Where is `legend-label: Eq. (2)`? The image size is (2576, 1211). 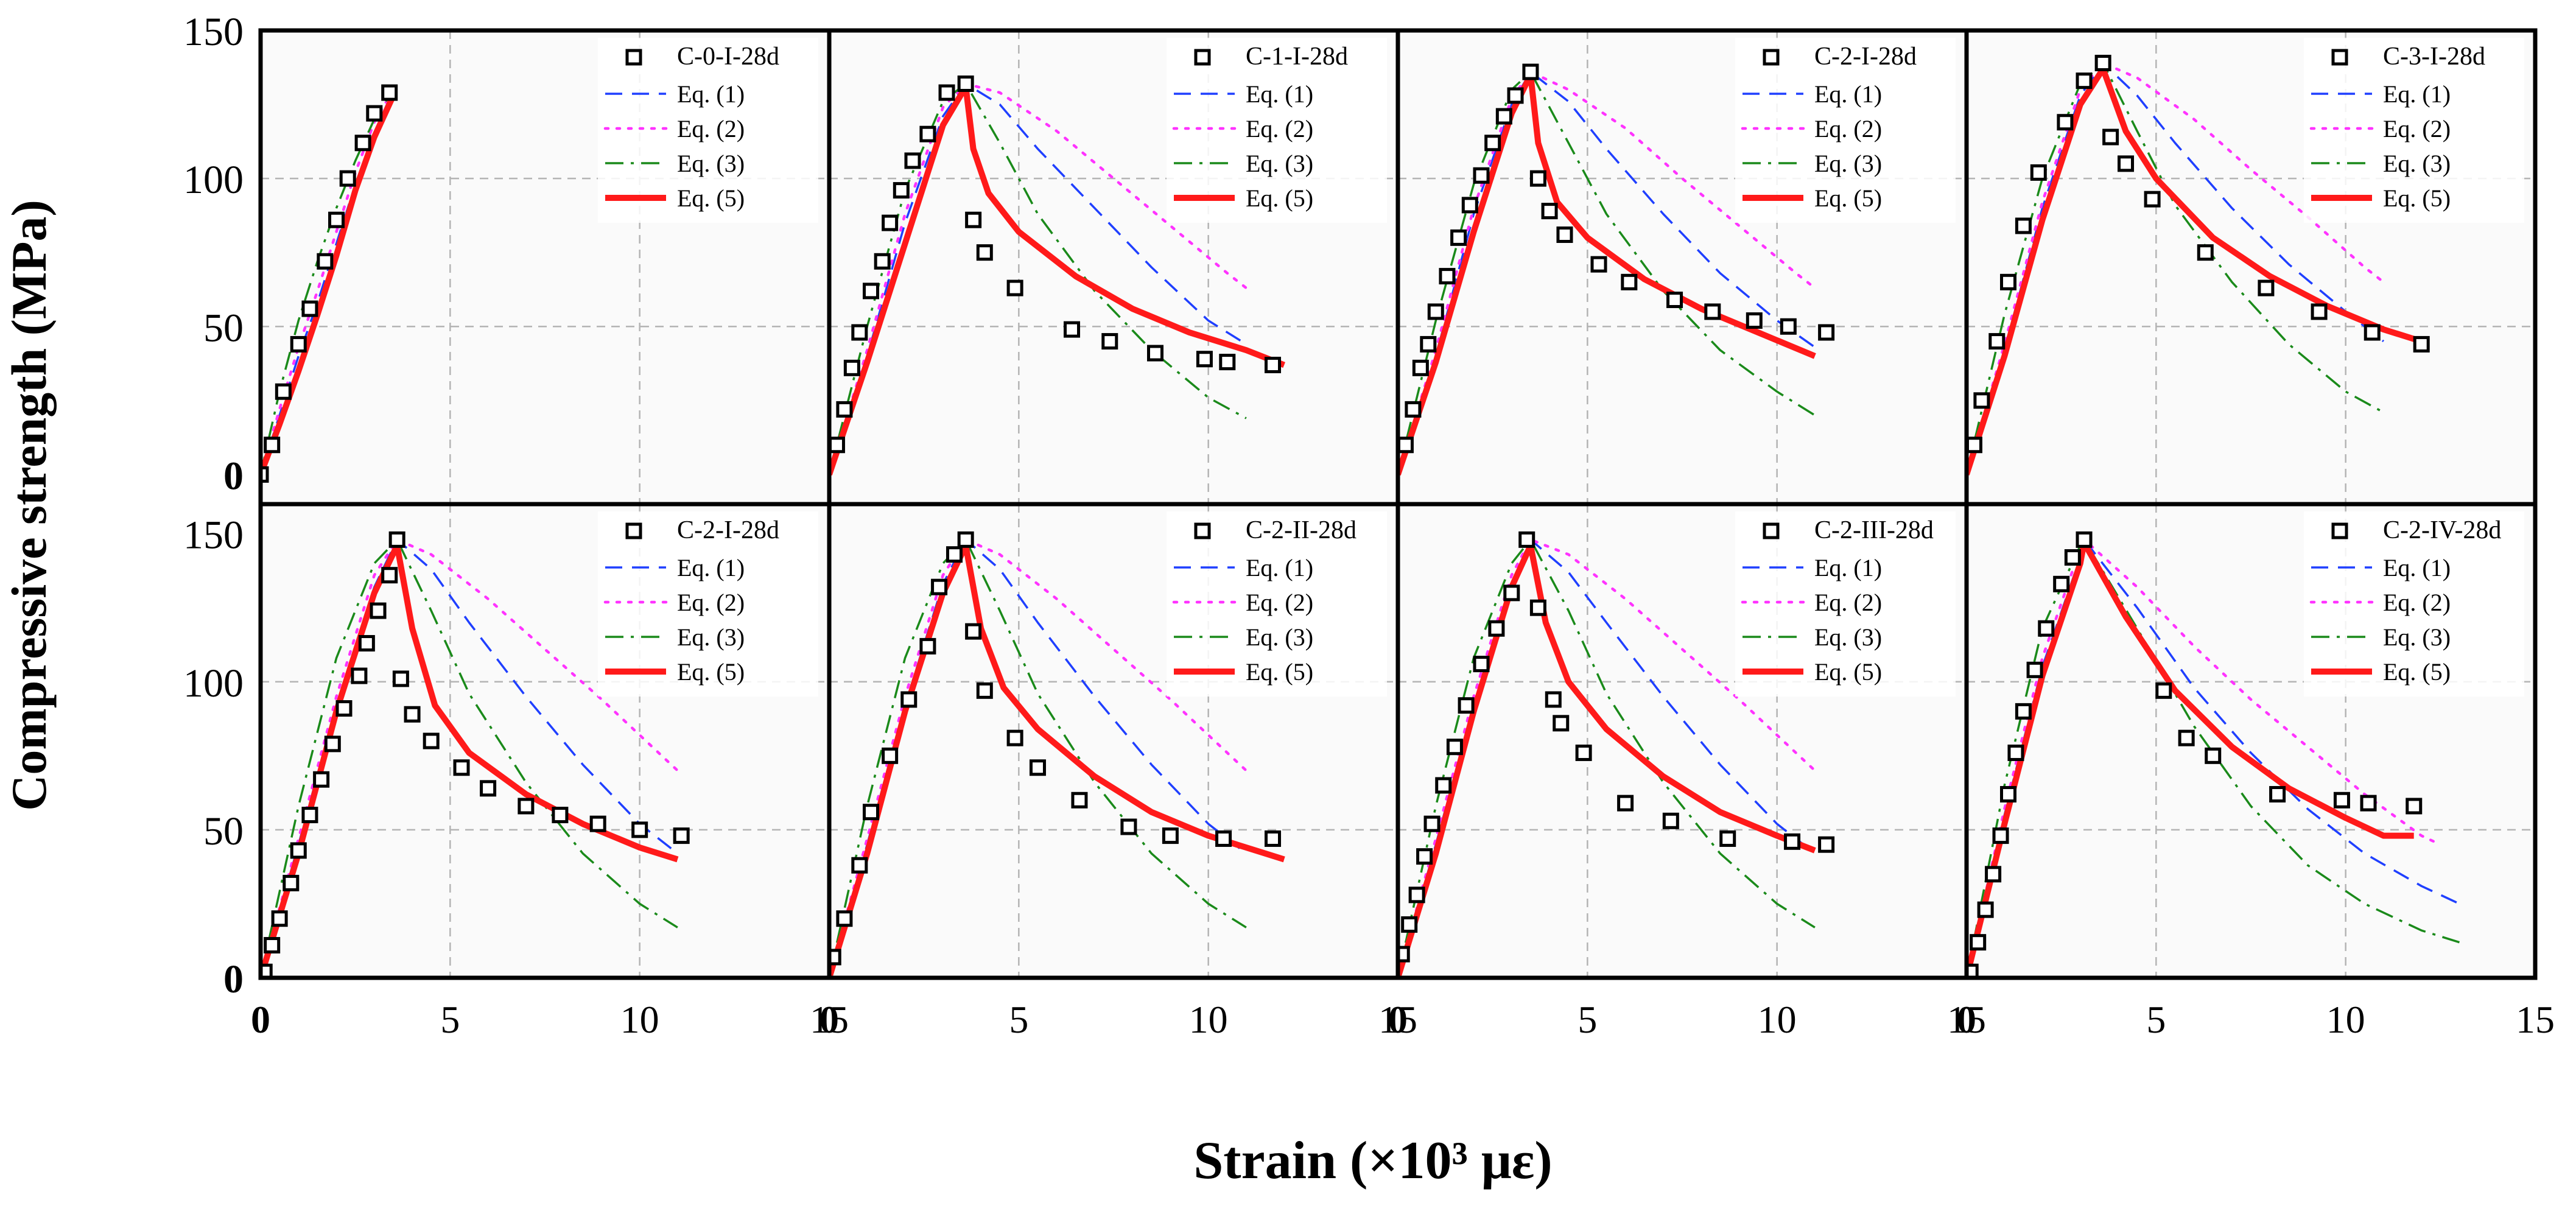 legend-label: Eq. (2) is located at coordinates (711, 602).